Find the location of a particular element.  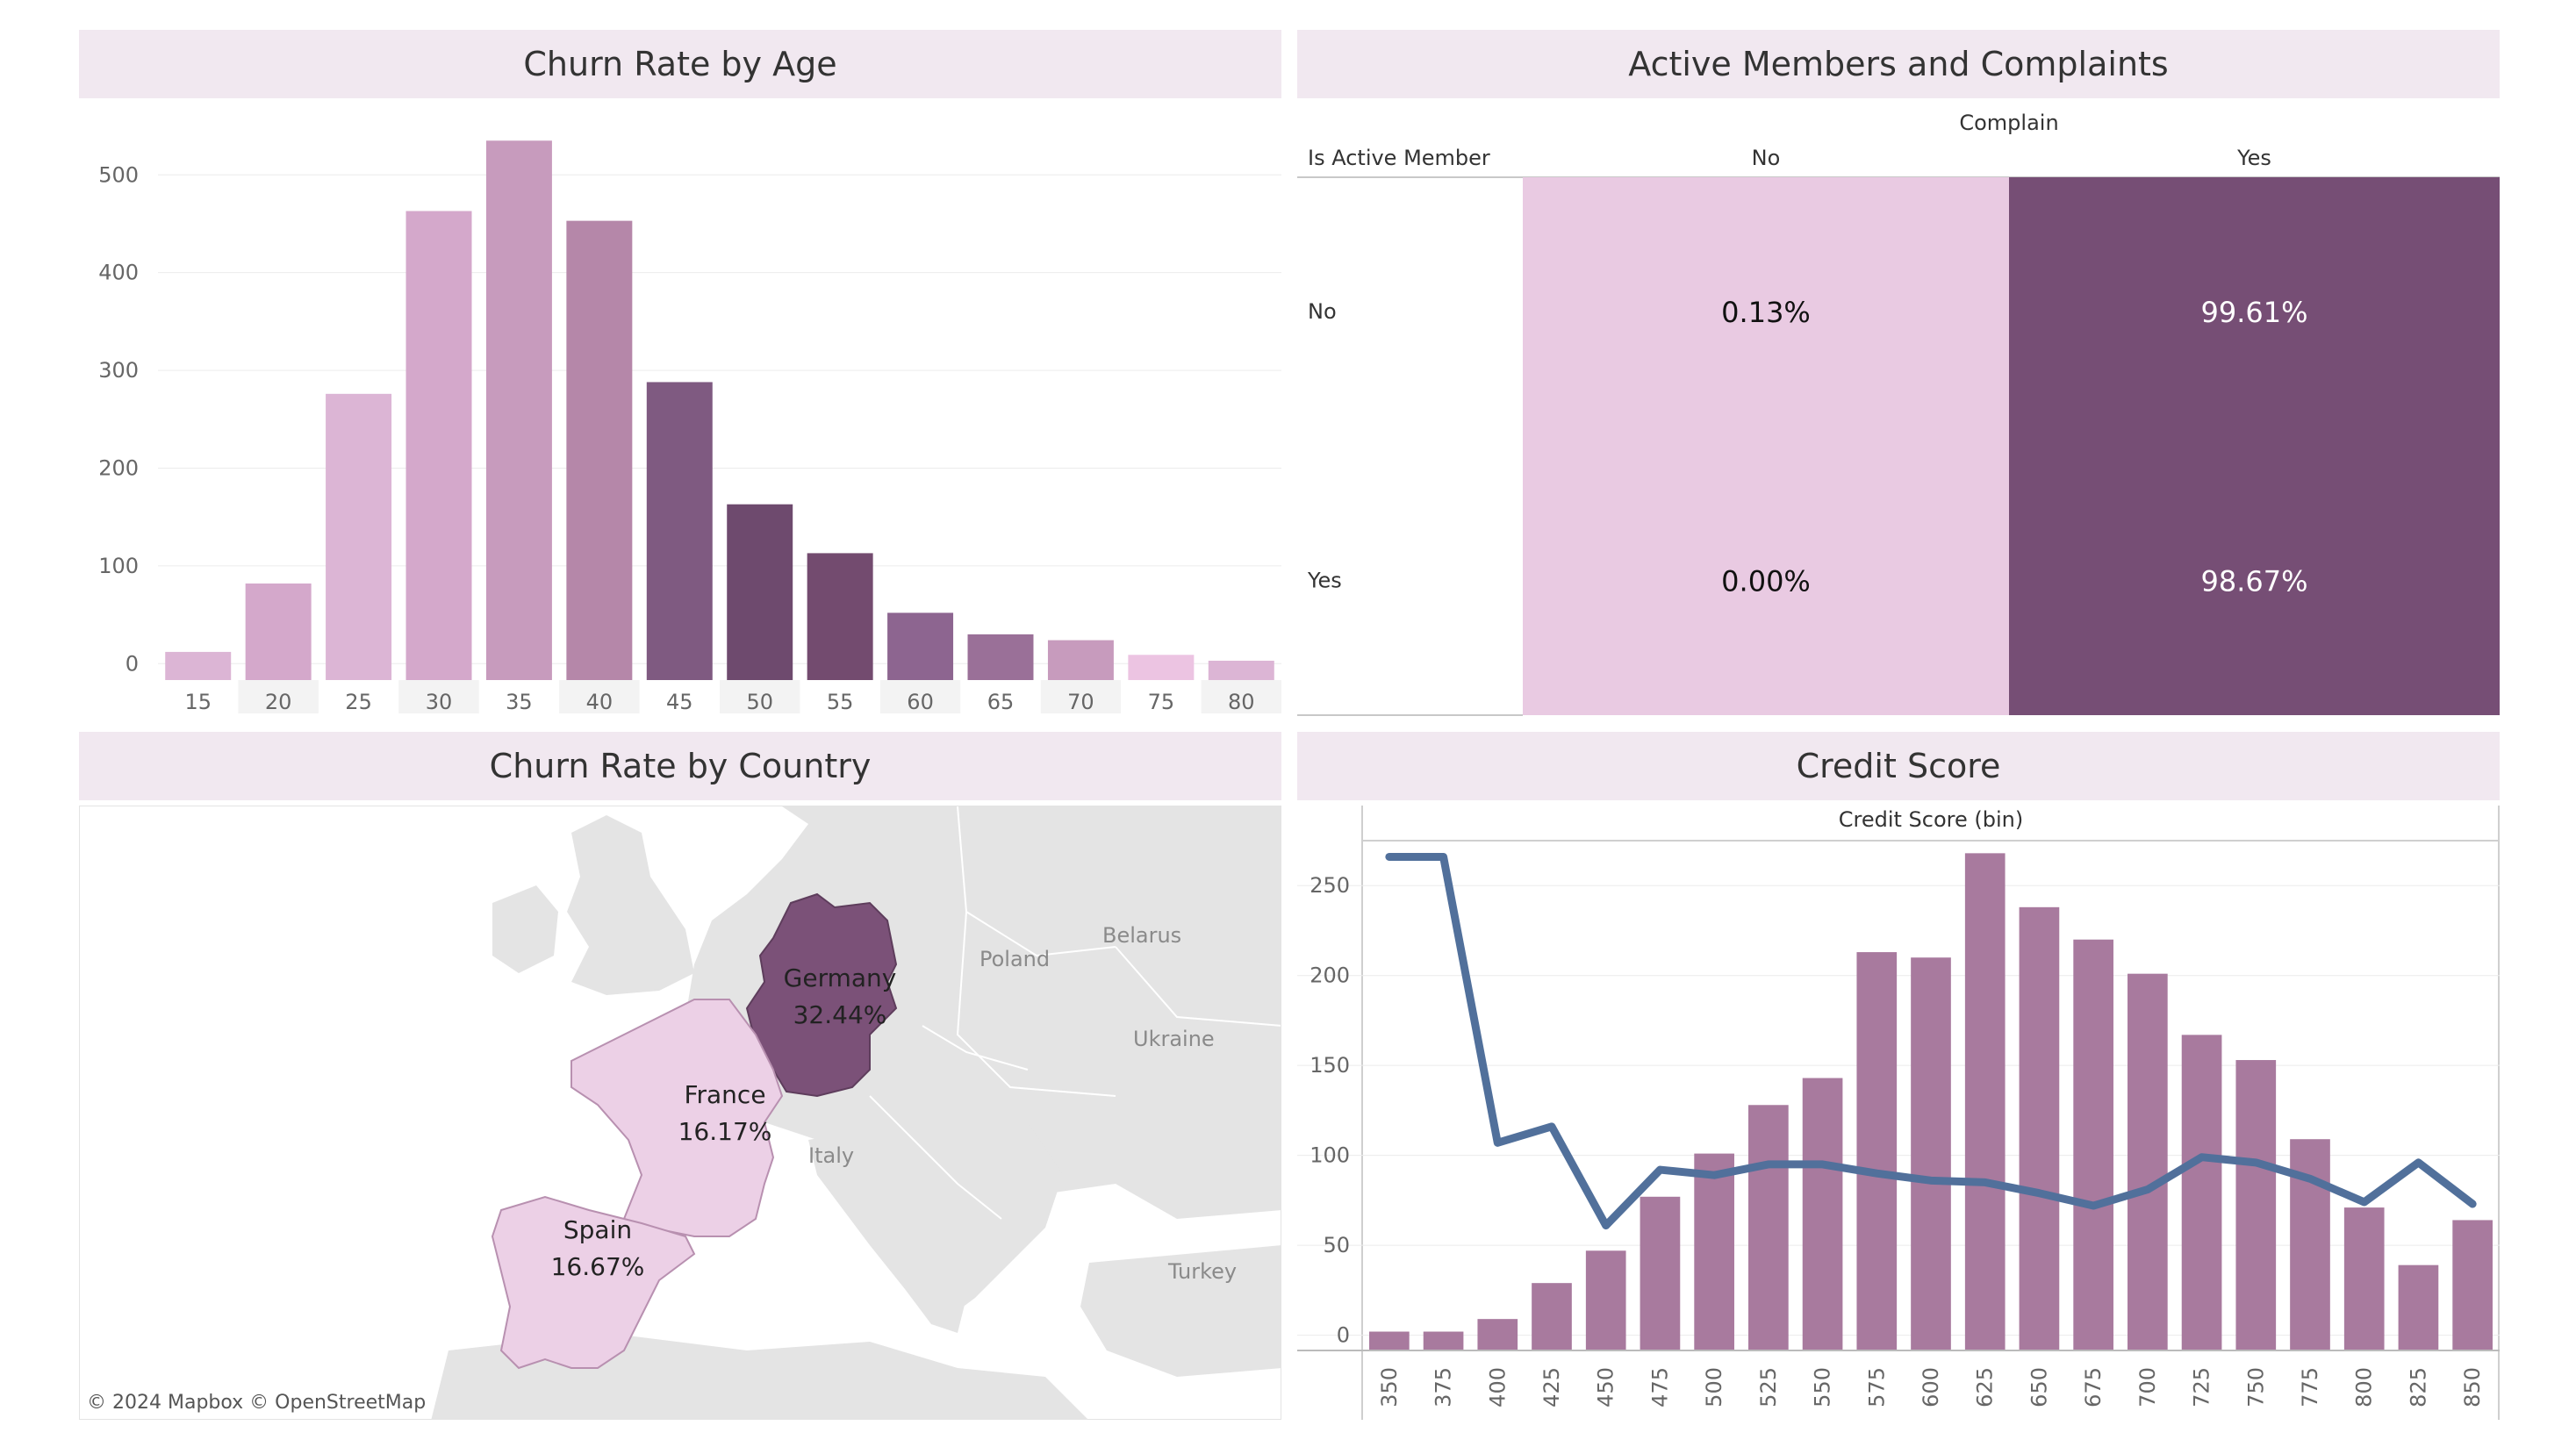

place-label-italy: Italy is located at coordinates (831, 1155).